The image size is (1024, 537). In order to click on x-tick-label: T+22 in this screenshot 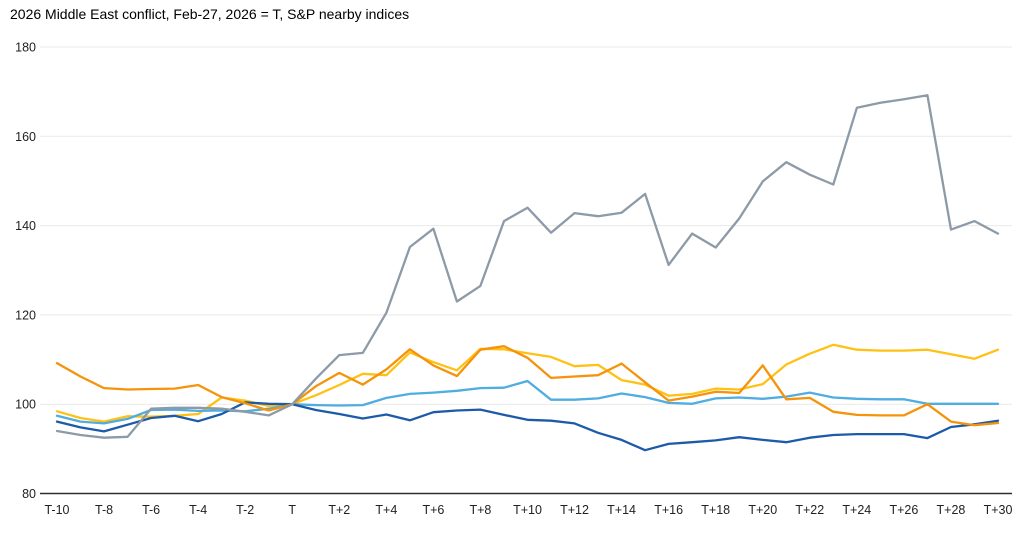, I will do `click(809, 510)`.